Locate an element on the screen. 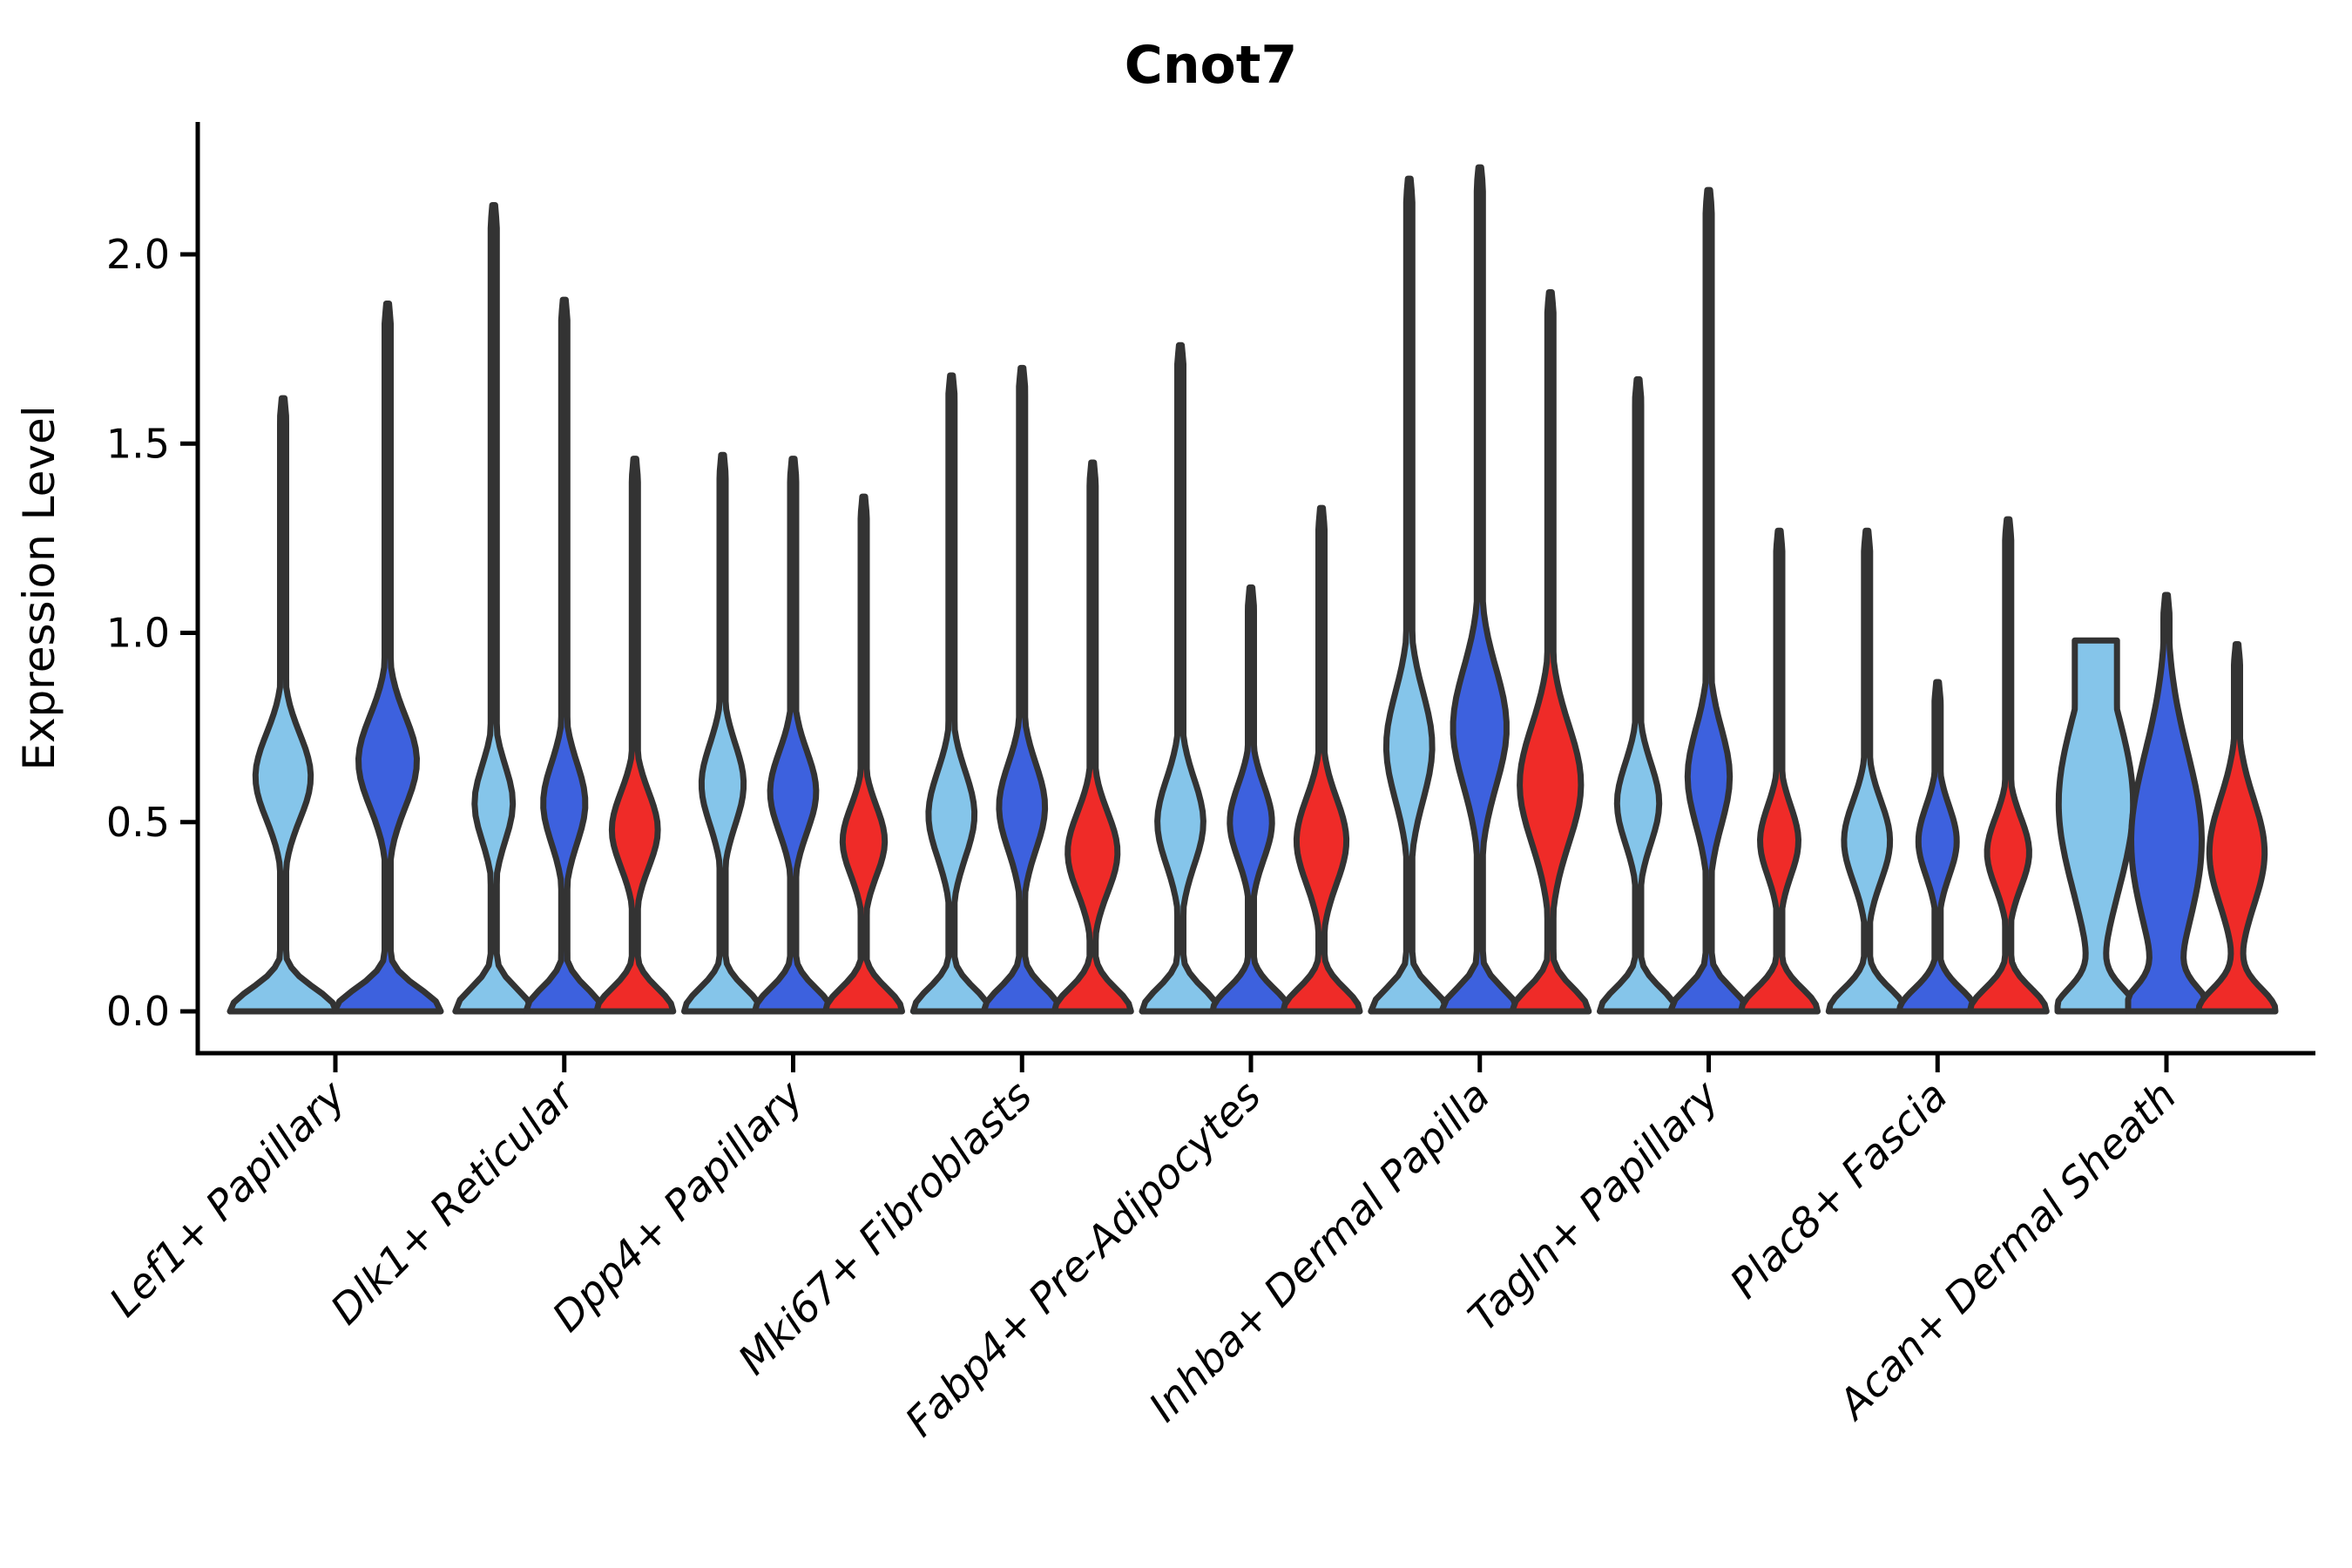  violin-acan-dermal-sheath-red is located at coordinates (2237, 828).